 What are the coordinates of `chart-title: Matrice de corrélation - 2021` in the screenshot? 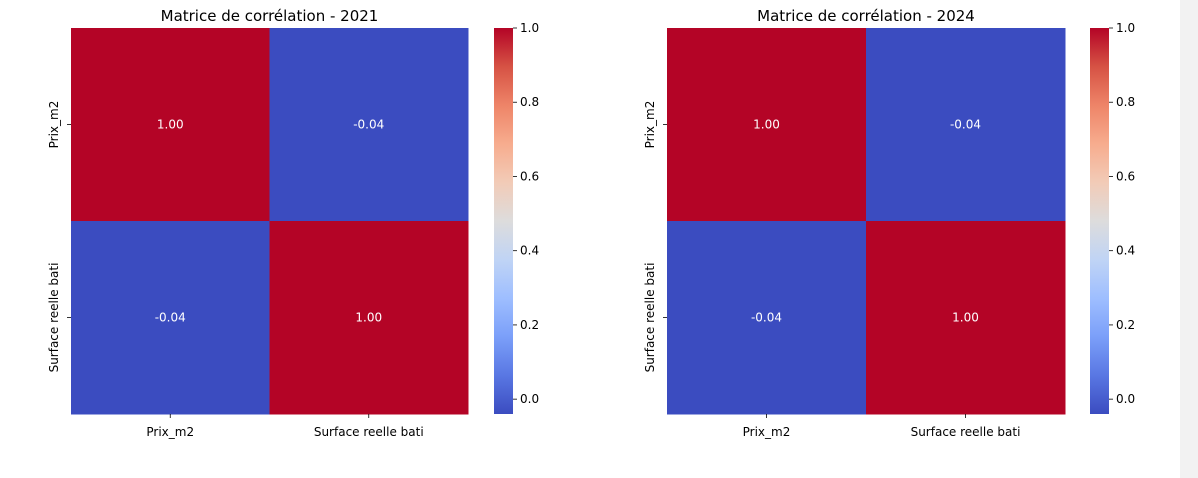 It's located at (270, 16).